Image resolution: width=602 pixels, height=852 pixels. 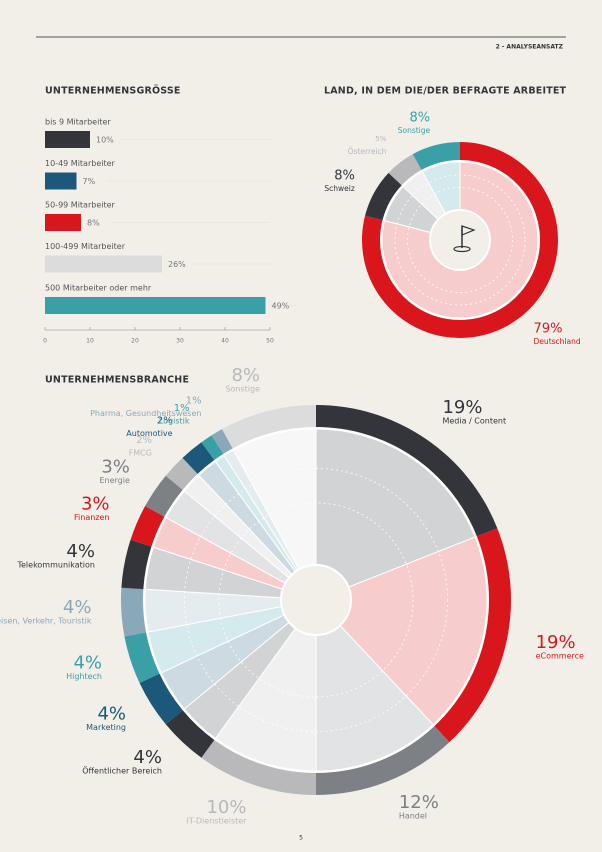 I want to click on category-label: Handel, so click(x=413, y=816).